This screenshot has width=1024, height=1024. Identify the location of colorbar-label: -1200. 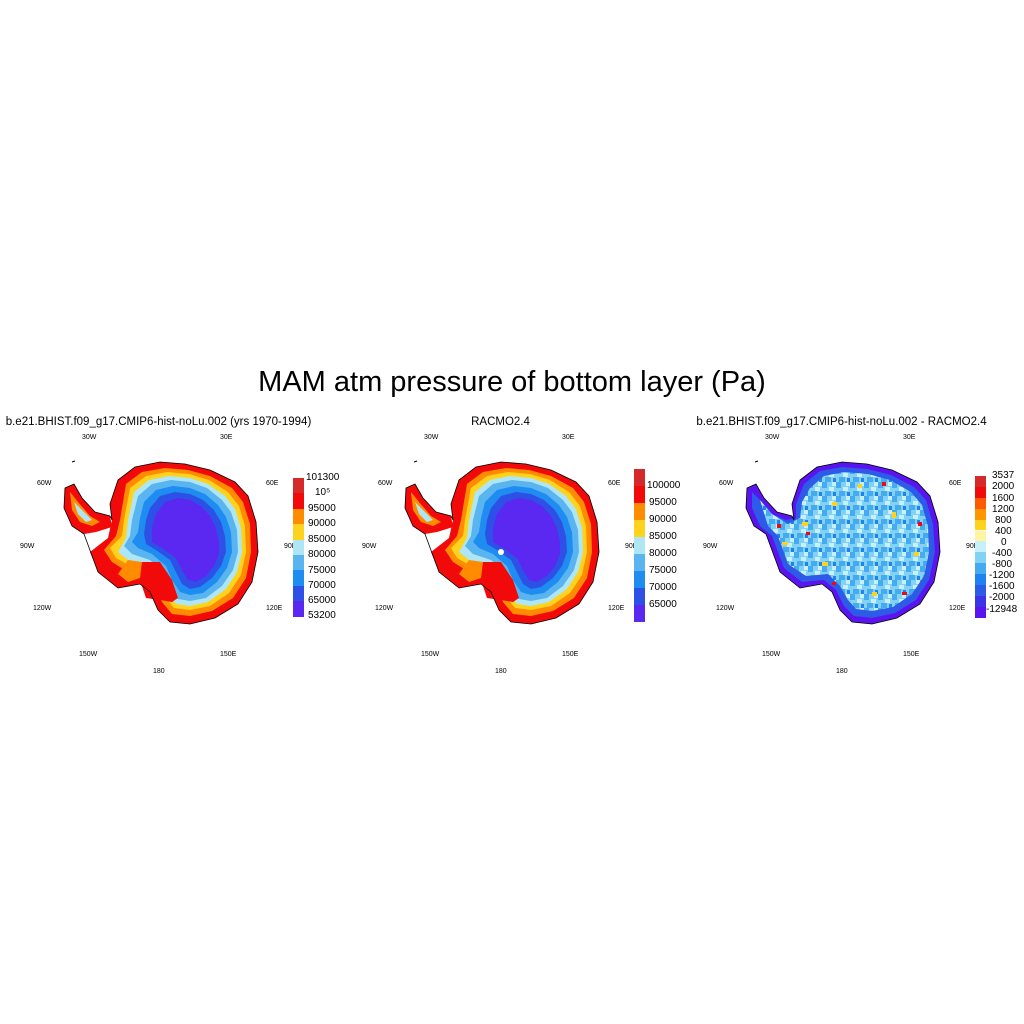
(1002, 575).